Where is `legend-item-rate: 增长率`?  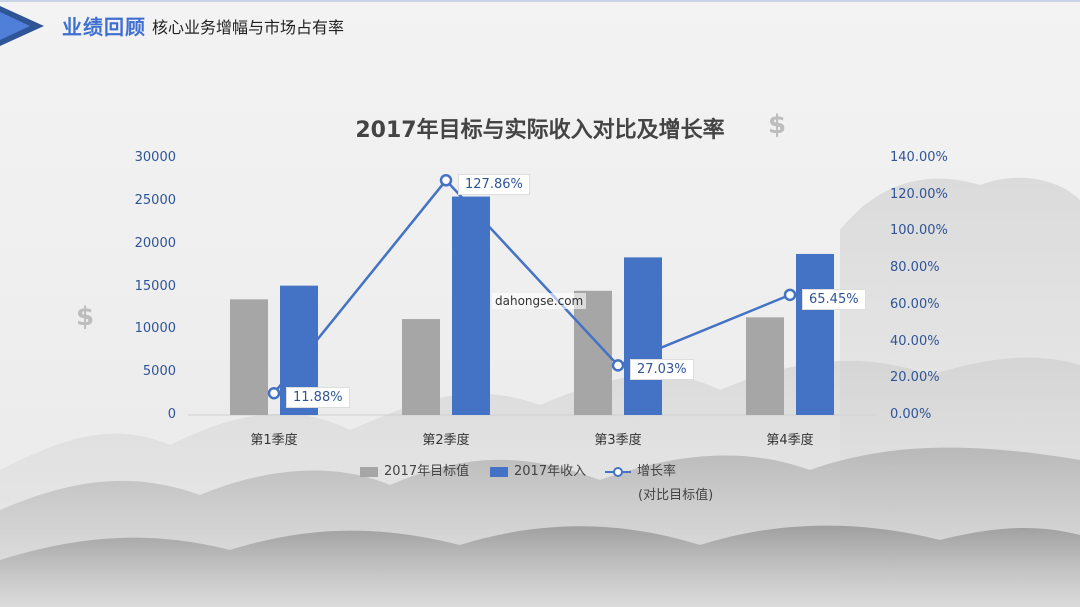
legend-item-rate: 增长率 is located at coordinates (640, 469).